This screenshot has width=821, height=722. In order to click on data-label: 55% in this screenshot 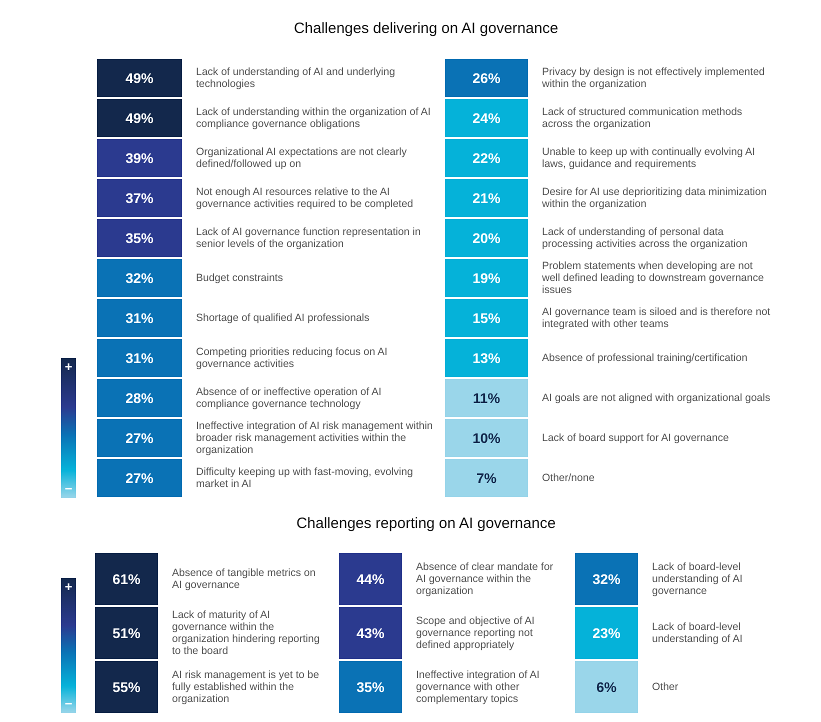, I will do `click(126, 687)`.